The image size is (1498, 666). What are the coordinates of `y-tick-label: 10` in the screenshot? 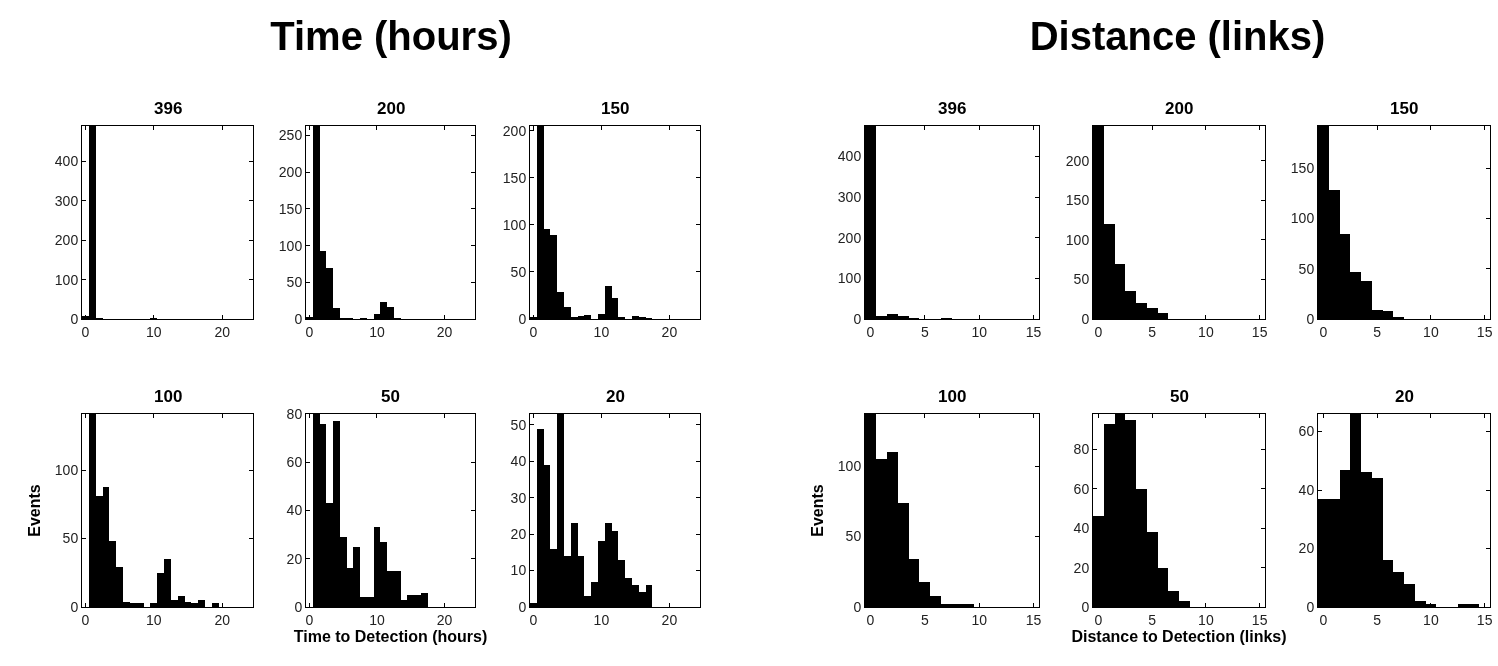 It's located at (518, 570).